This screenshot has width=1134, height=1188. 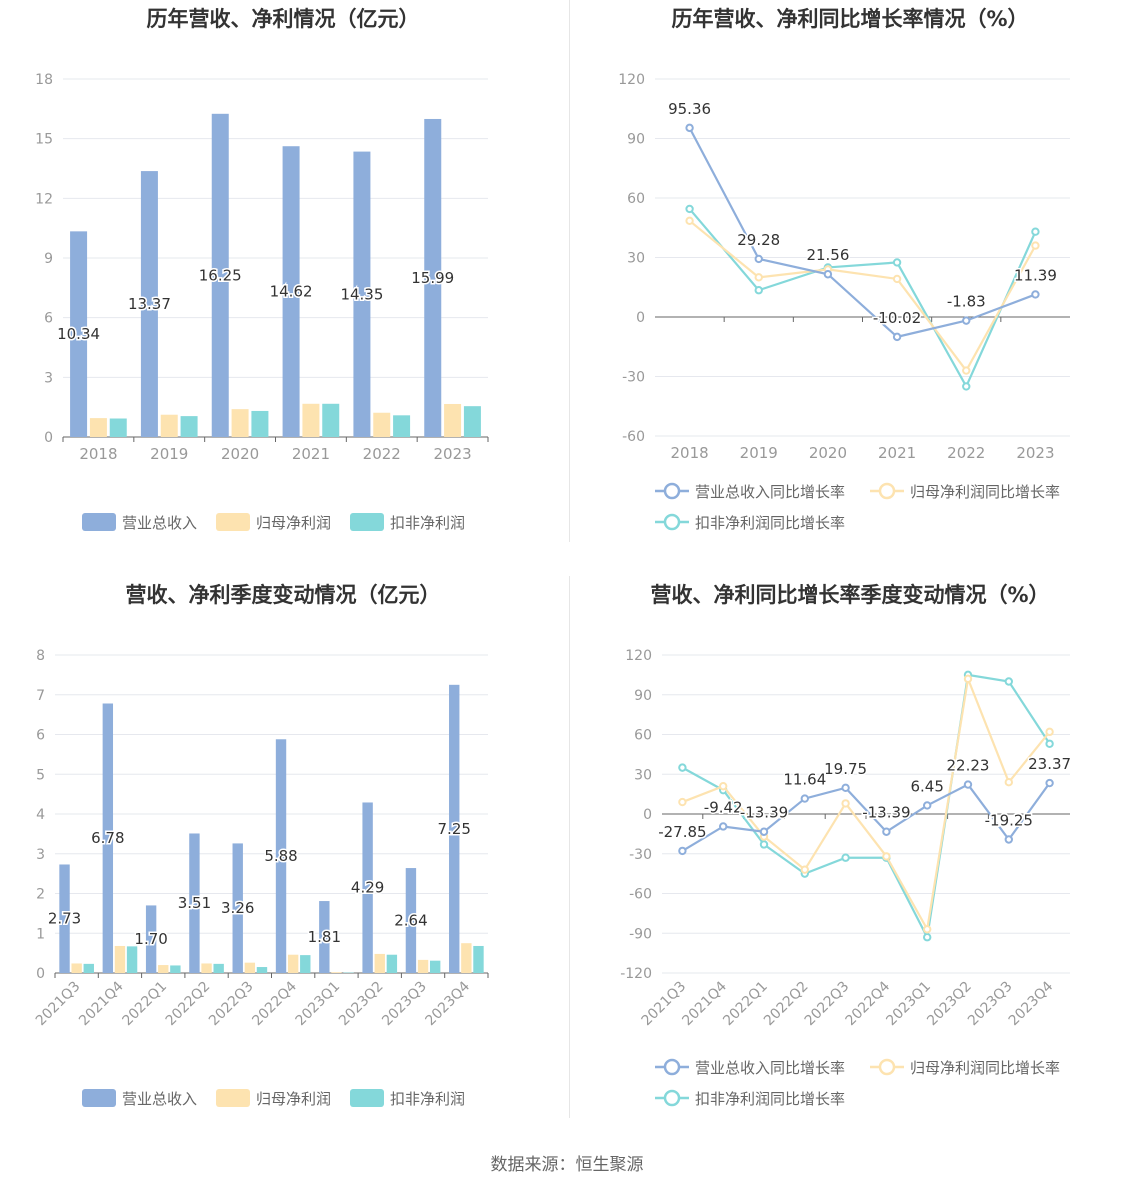 I want to click on legend-label: 扣非净利润同比增长率, so click(x=770, y=523).